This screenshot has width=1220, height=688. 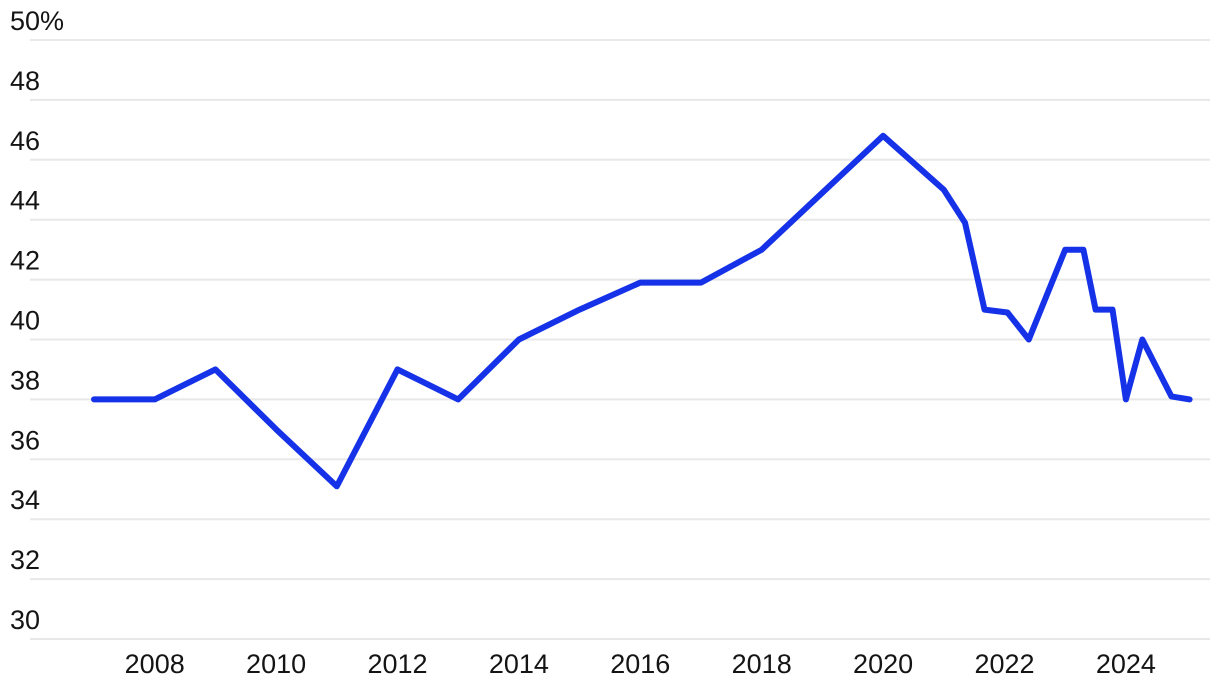 I want to click on x-axis-tick-label: 2018, so click(x=762, y=664).